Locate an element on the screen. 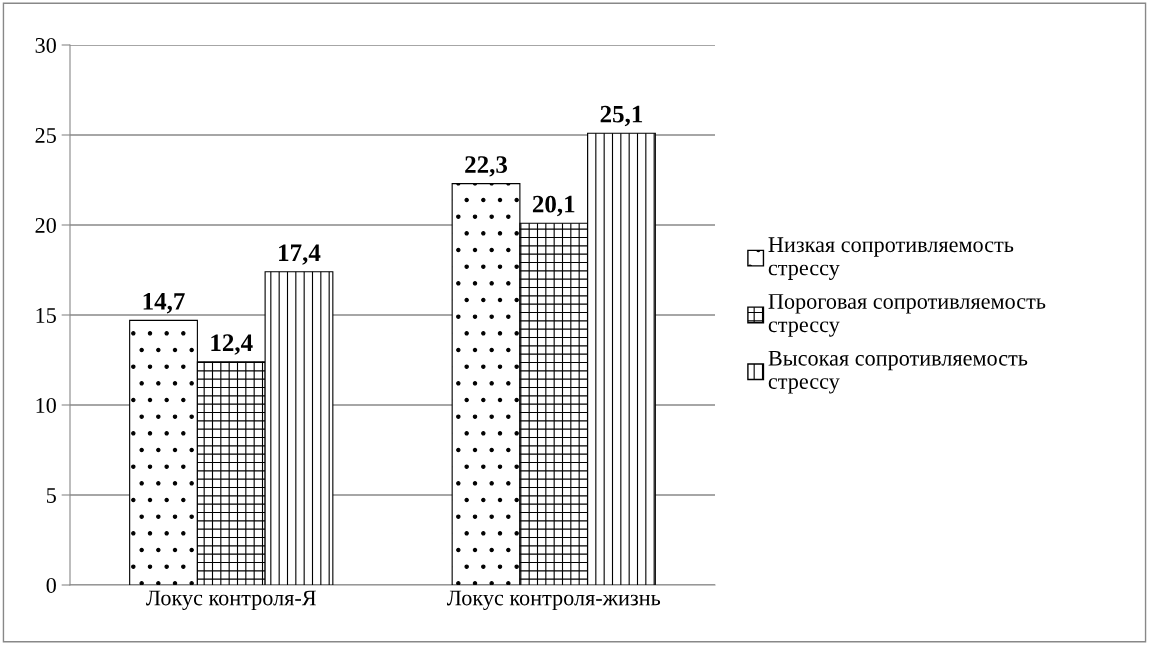 This screenshot has height=645, width=1149. data-label: 25,1 is located at coordinates (621, 116).